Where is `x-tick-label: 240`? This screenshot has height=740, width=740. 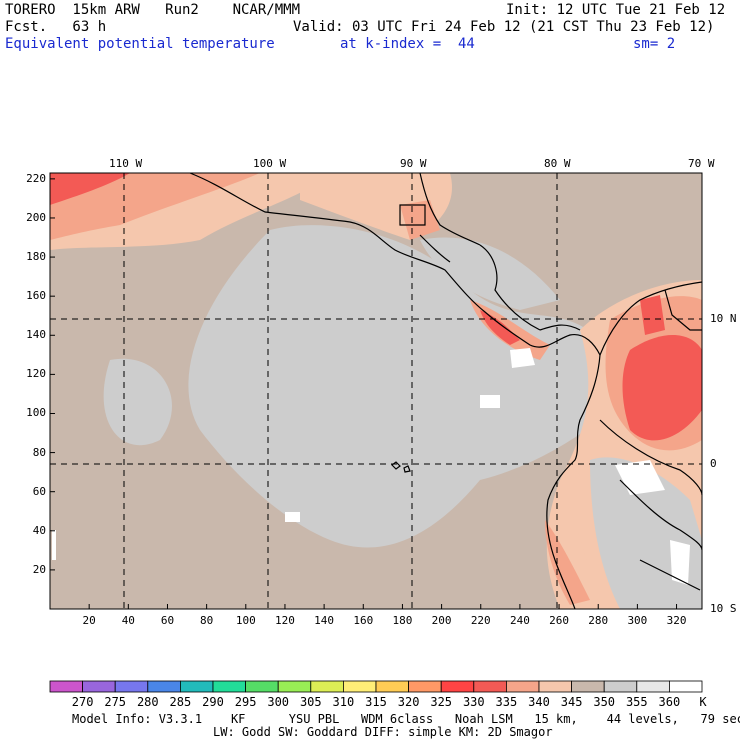 x-tick-label: 240 is located at coordinates (519, 620).